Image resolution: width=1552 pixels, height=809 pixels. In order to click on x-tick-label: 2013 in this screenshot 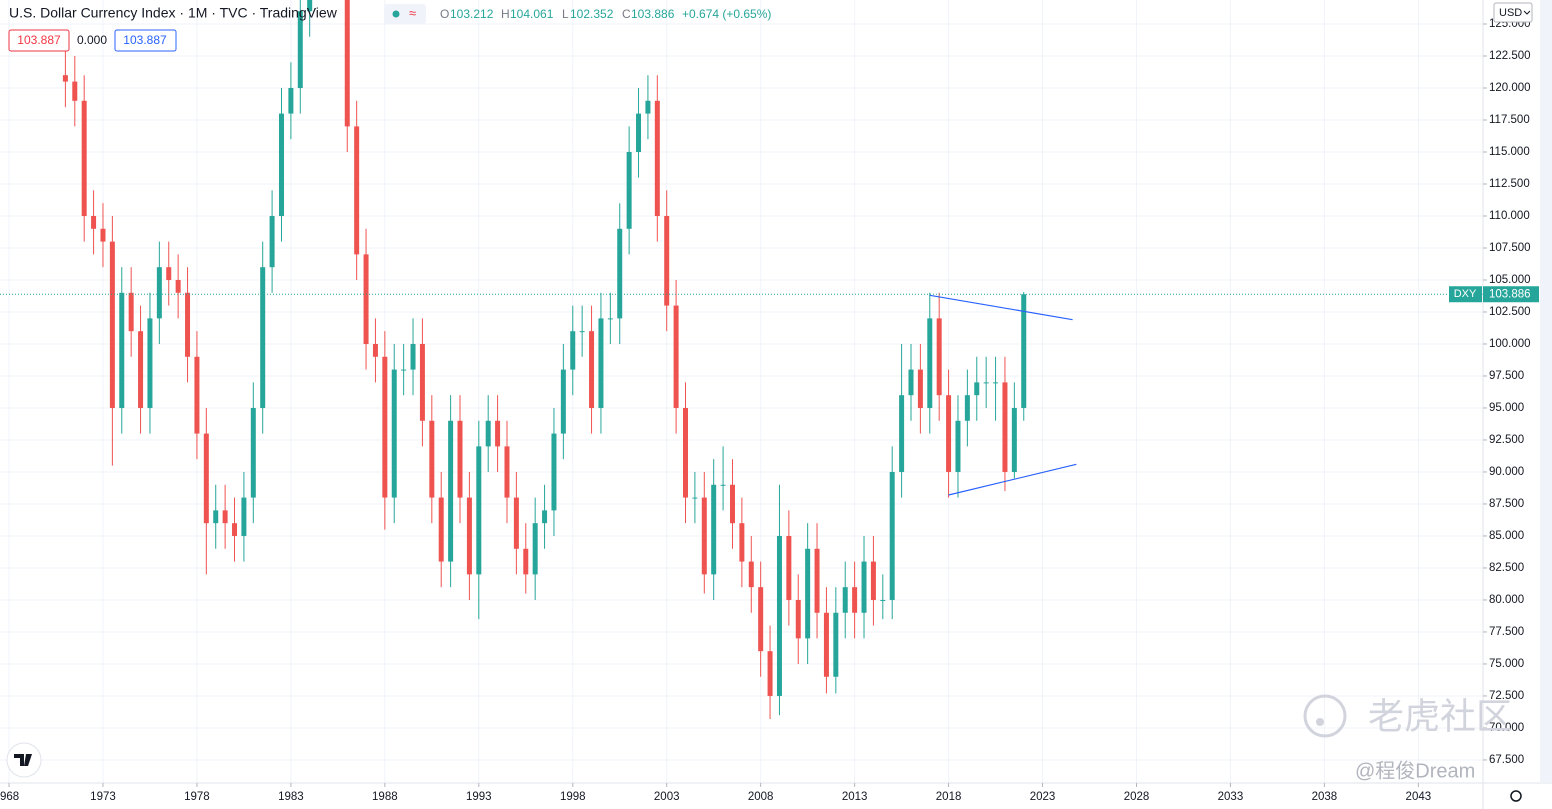, I will do `click(855, 797)`.